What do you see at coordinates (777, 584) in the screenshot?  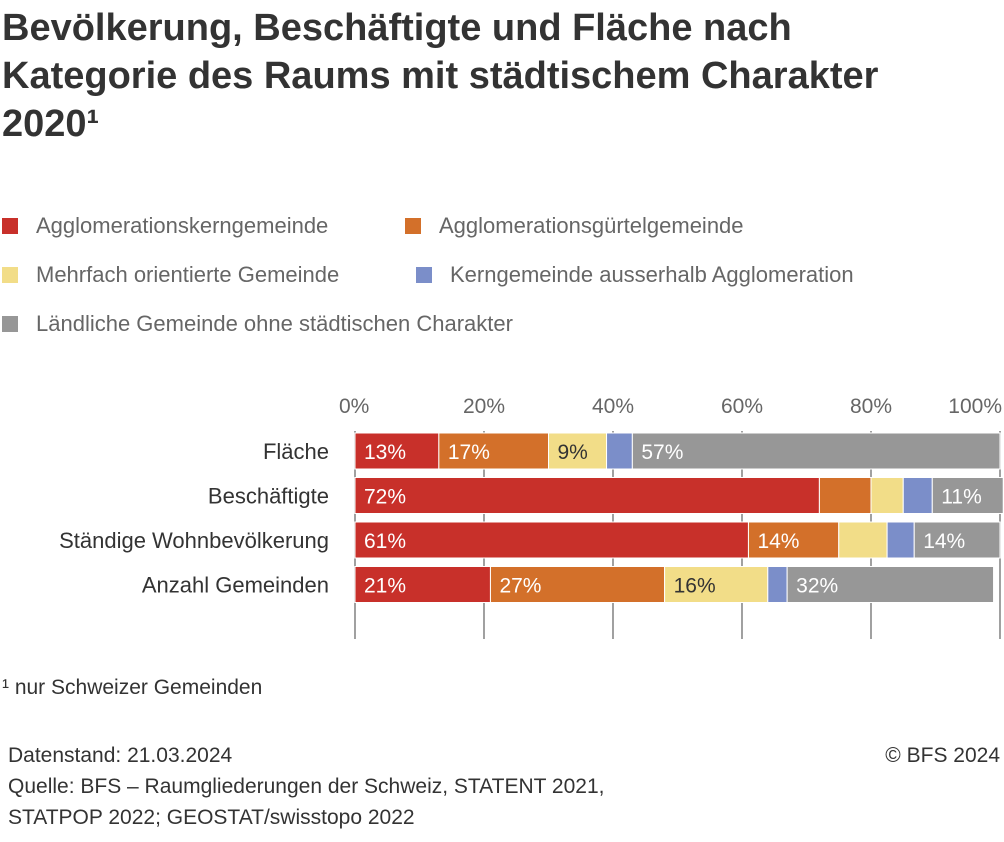 I see `bar-anzahl-gemeinden-kerngemeinde-ausserhalb-agglomeration` at bounding box center [777, 584].